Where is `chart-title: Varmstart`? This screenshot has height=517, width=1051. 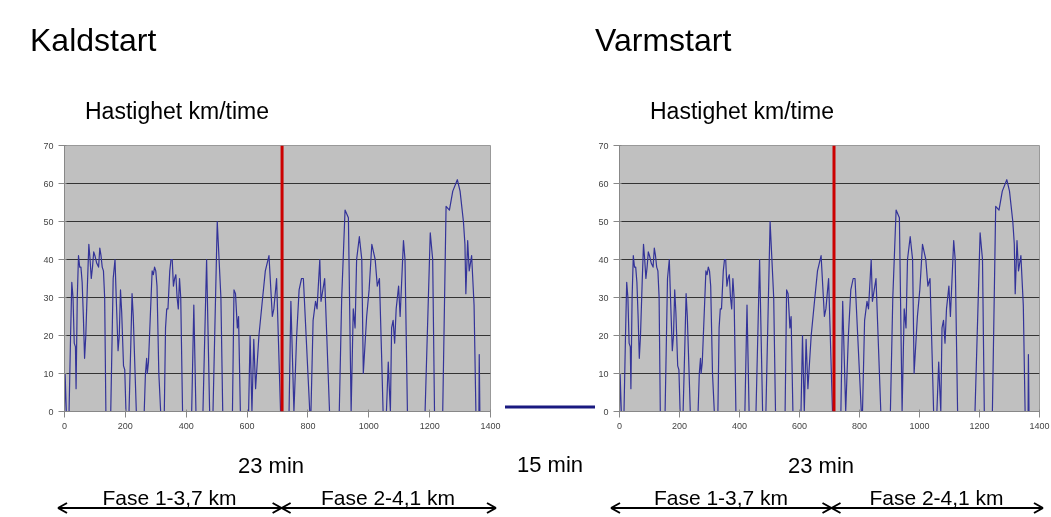
chart-title: Varmstart is located at coordinates (663, 40).